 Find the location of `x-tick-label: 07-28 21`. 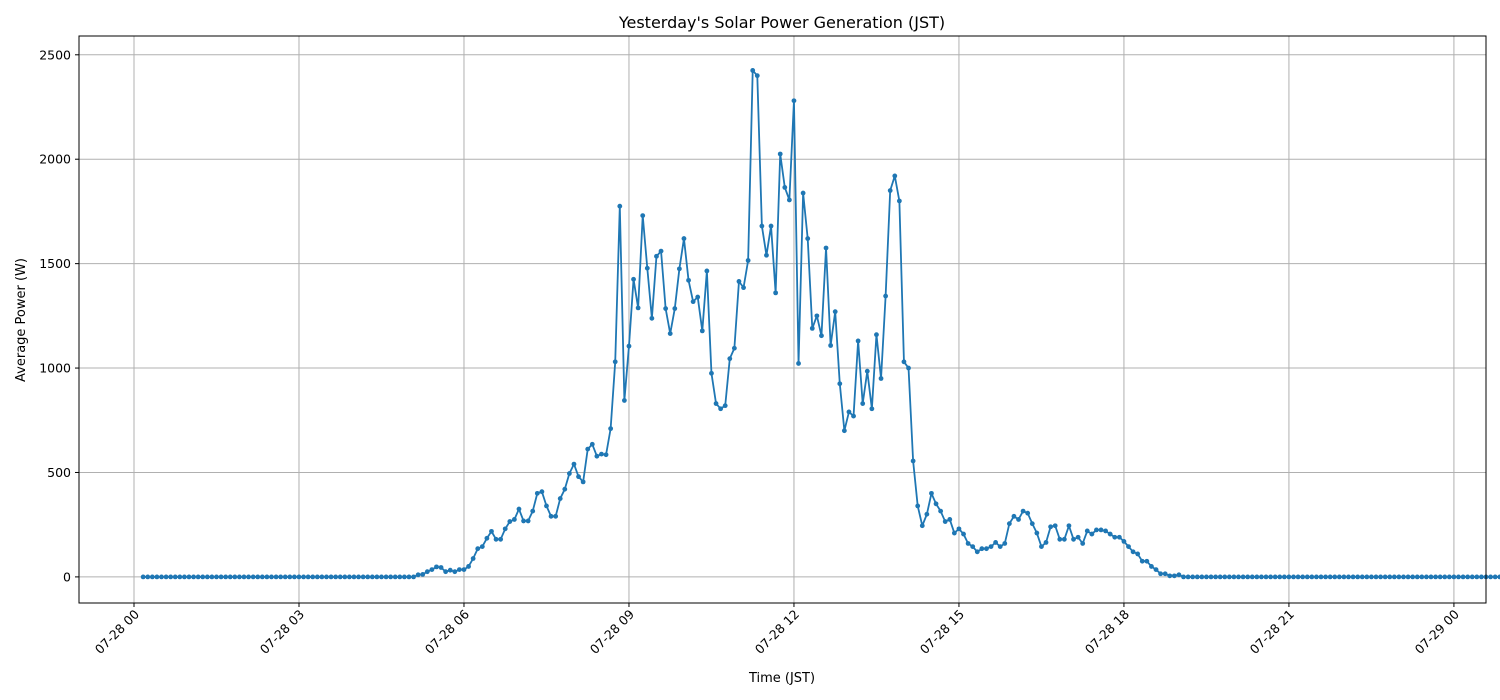

x-tick-label: 07-28 21 is located at coordinates (1272, 632).